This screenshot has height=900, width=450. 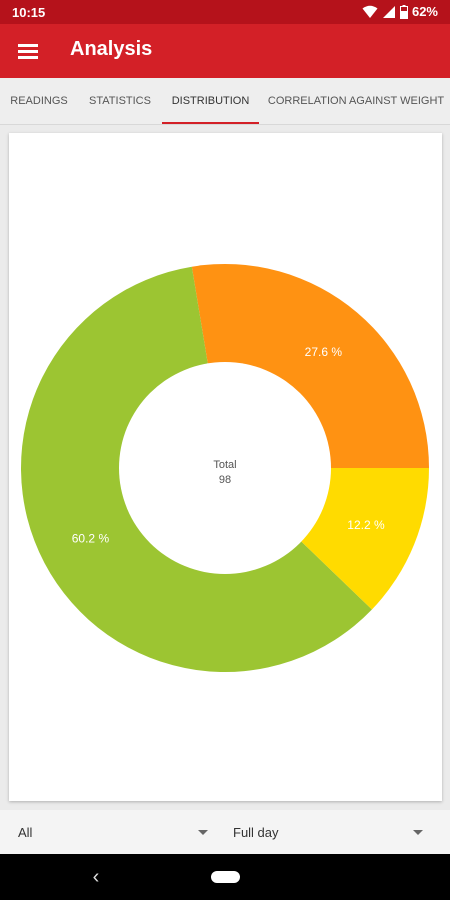 I want to click on tab-statistics: STATISTICS, so click(x=120, y=101).